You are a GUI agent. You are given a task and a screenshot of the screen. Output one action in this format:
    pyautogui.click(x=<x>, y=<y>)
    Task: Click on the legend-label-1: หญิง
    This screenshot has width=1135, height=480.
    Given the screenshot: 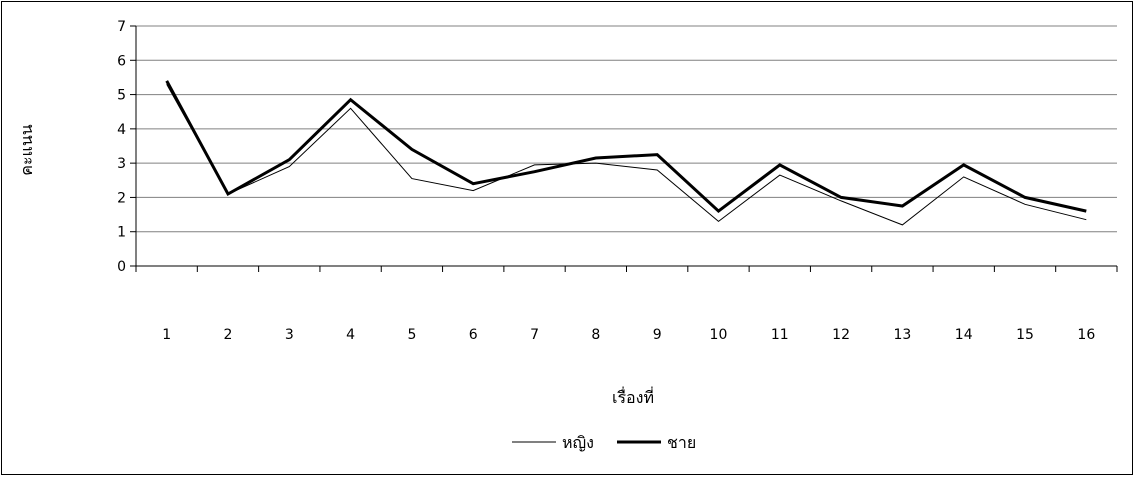 What is the action you would take?
    pyautogui.click(x=578, y=442)
    